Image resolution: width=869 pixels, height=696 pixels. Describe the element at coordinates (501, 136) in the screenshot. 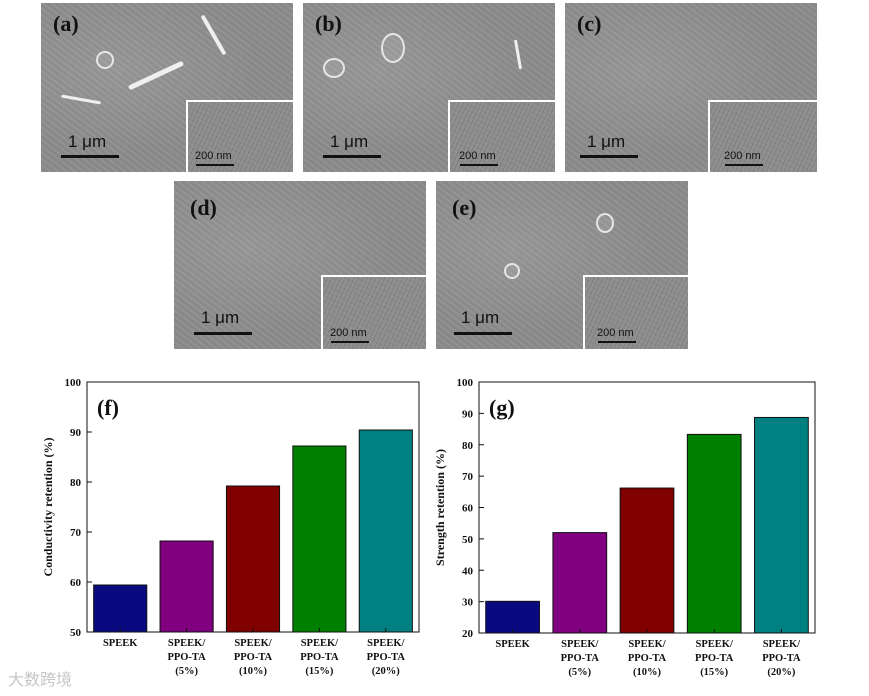

I see `inset-b: 200 nm` at that location.